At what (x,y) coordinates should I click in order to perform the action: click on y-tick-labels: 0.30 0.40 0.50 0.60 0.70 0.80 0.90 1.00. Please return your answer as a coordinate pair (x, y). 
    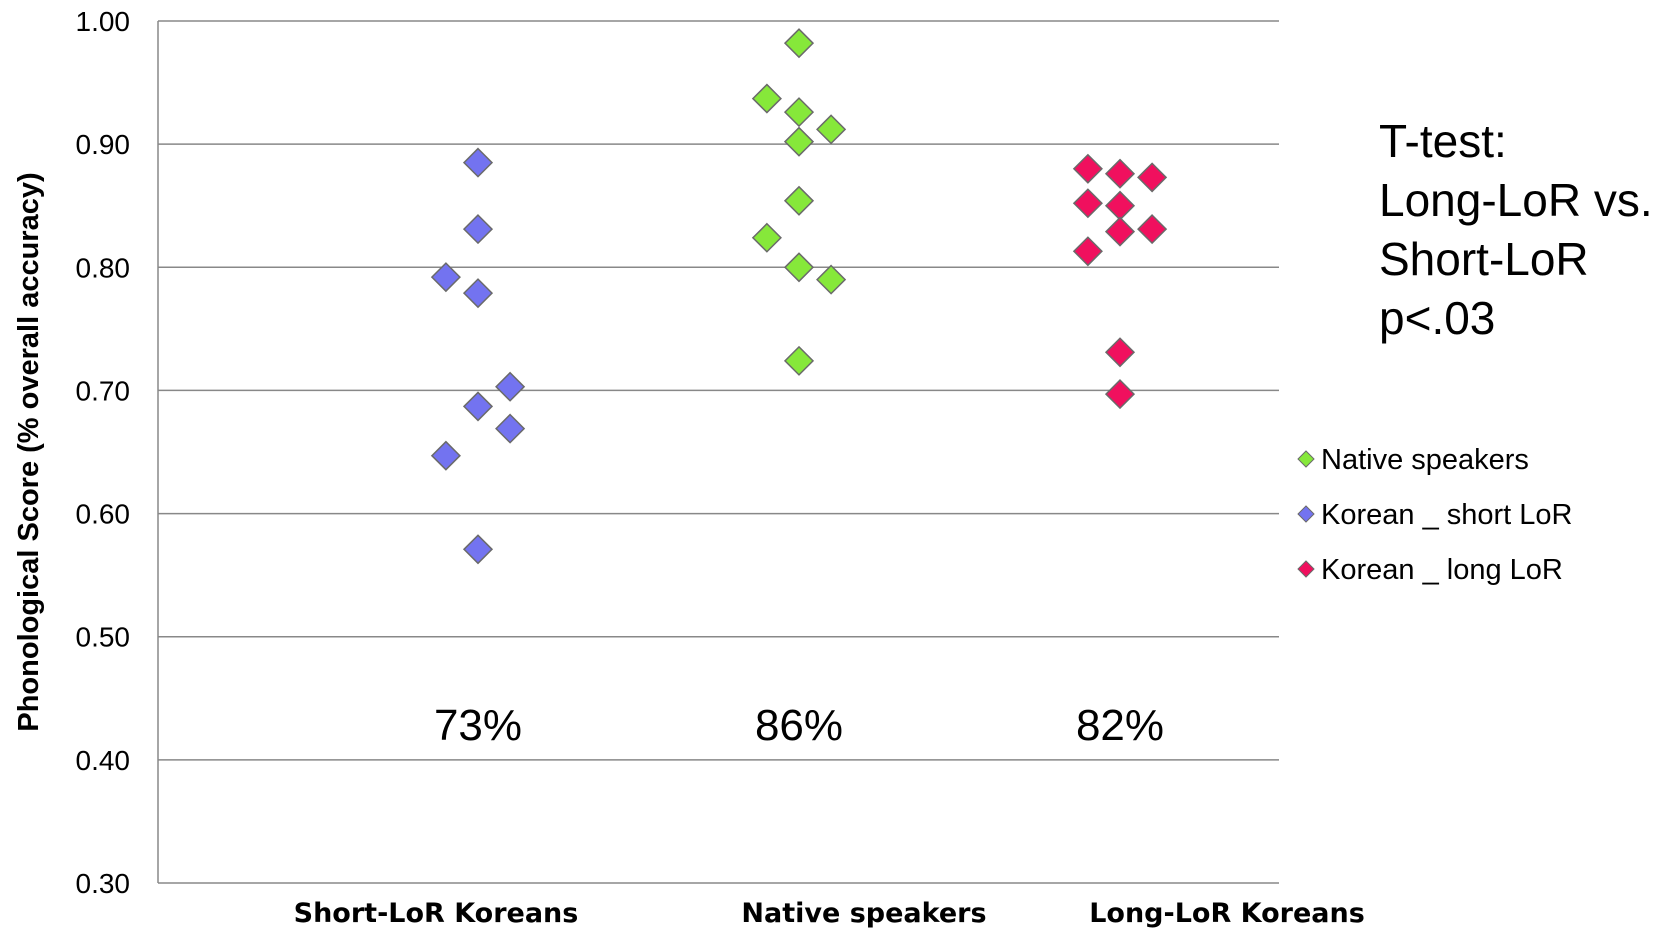
    Looking at the image, I should click on (103, 452).